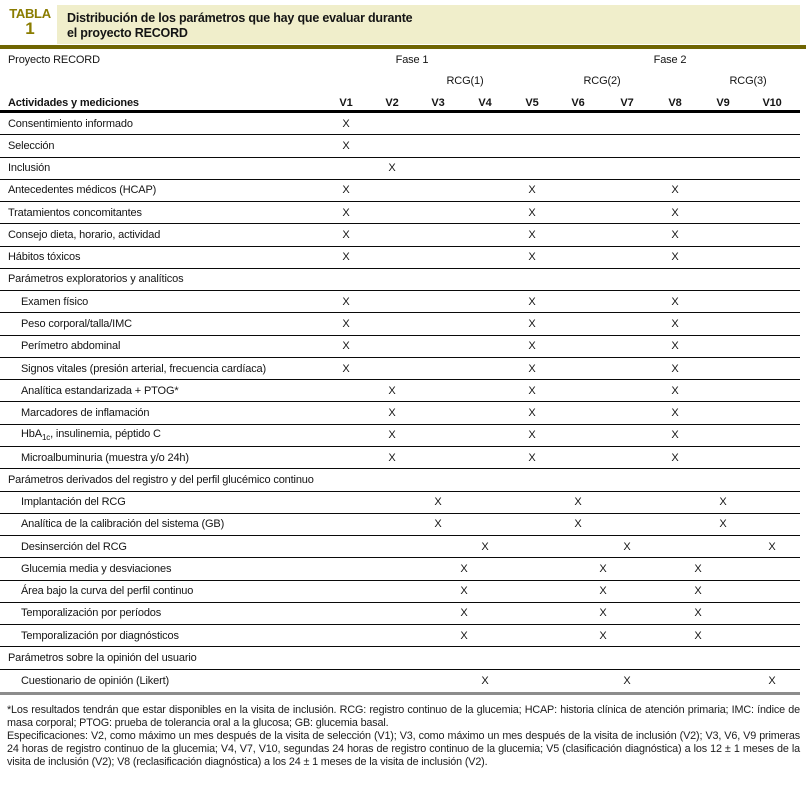  What do you see at coordinates (30, 13) in the screenshot?
I see `table-badge-label: TABLA` at bounding box center [30, 13].